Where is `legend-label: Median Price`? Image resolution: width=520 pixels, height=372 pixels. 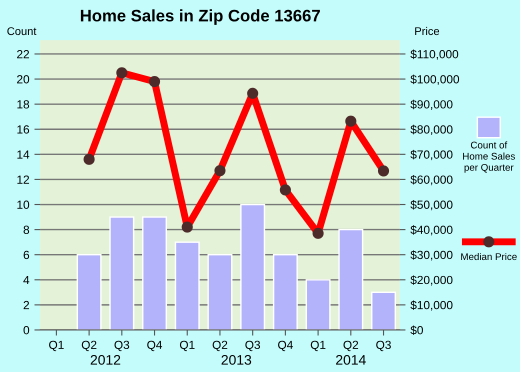 legend-label: Median Price is located at coordinates (489, 256).